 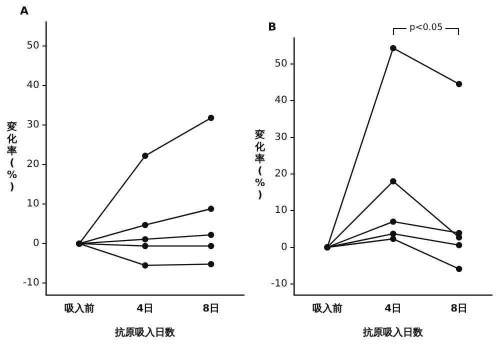 I want to click on chart-title: B, so click(x=272, y=27).